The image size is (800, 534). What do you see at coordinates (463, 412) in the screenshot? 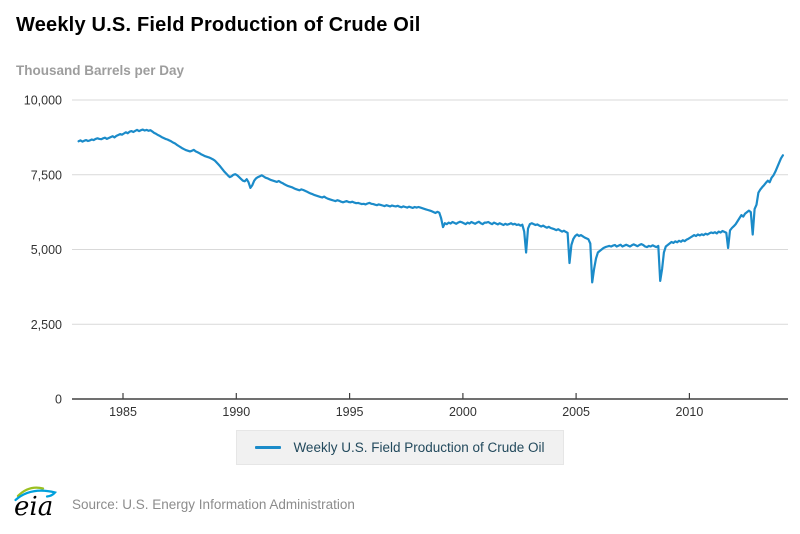
I see `x-tick-label: 2000` at bounding box center [463, 412].